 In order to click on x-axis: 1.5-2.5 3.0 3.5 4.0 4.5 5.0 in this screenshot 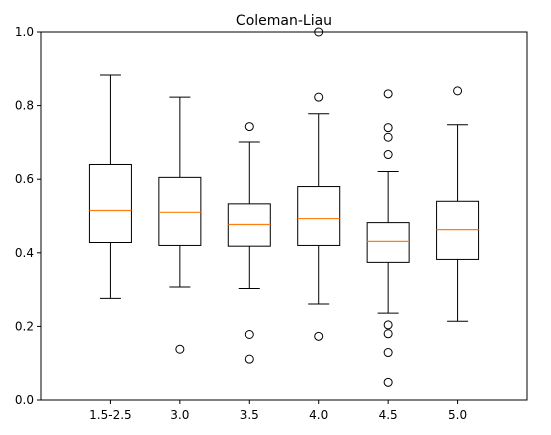, I will do `click(278, 411)`.